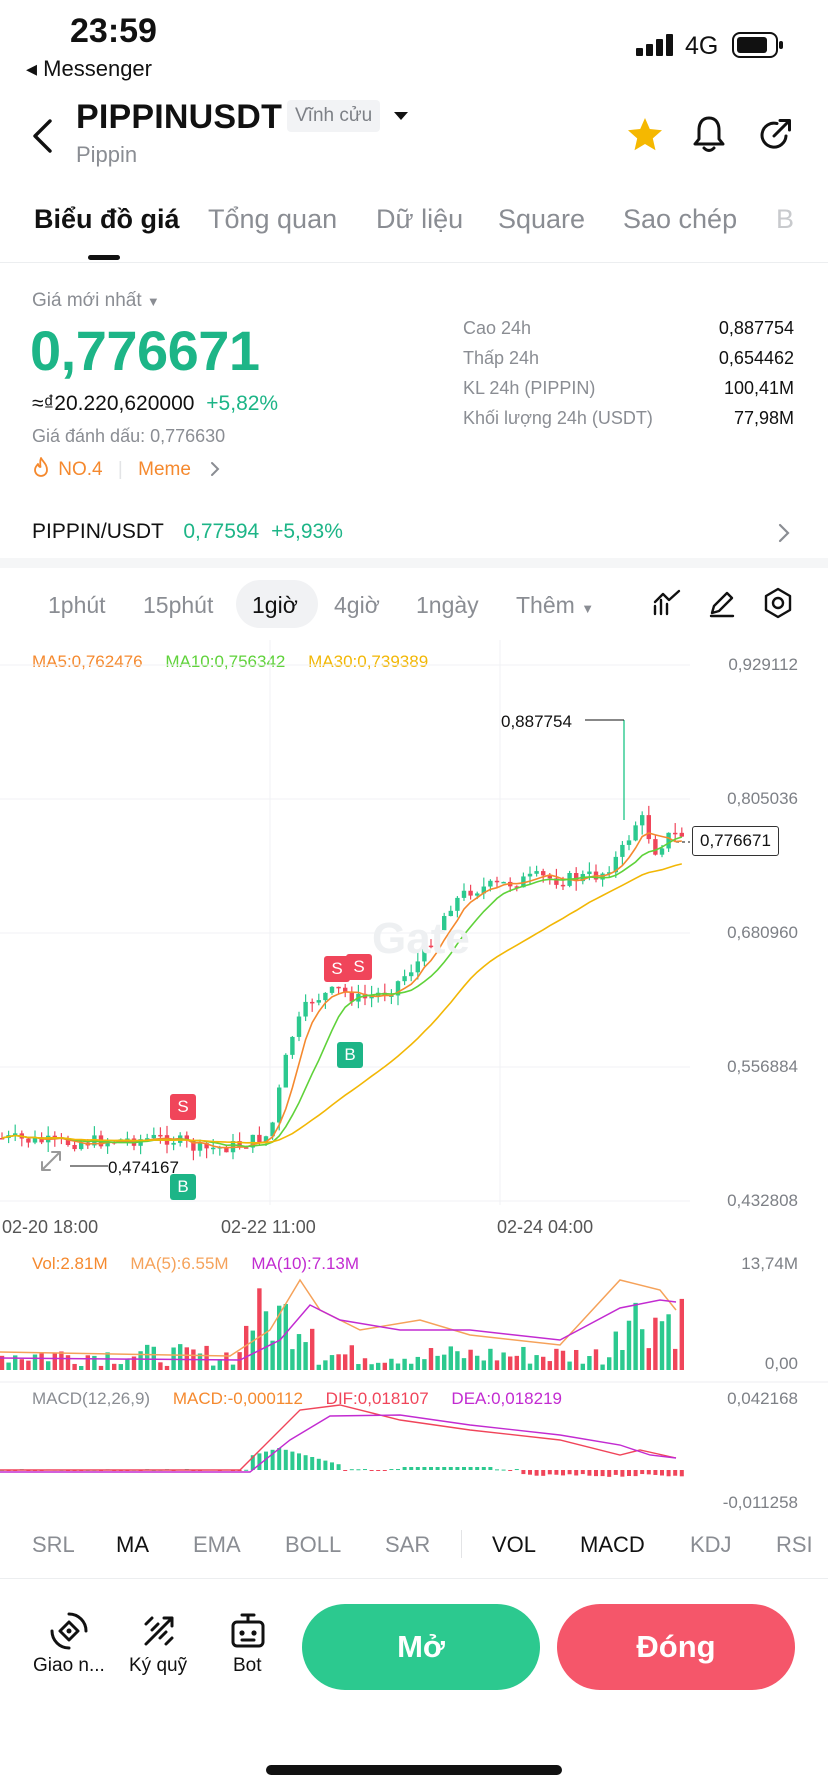 This screenshot has width=828, height=1792. What do you see at coordinates (711, 1544) in the screenshot?
I see `indicator-kdj: KDJ` at bounding box center [711, 1544].